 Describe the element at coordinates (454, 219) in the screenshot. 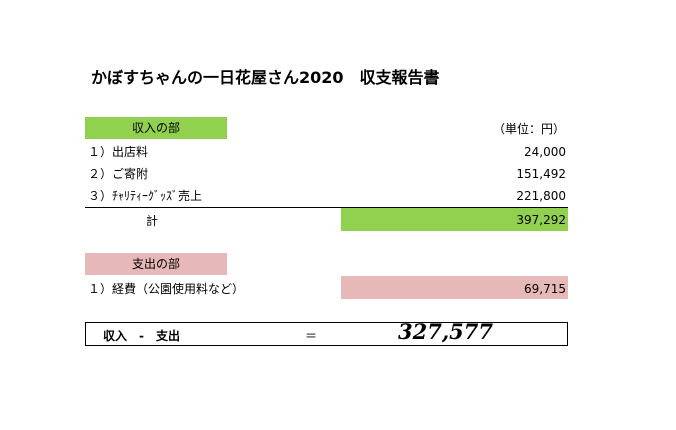

I see `income-total-cell` at that location.